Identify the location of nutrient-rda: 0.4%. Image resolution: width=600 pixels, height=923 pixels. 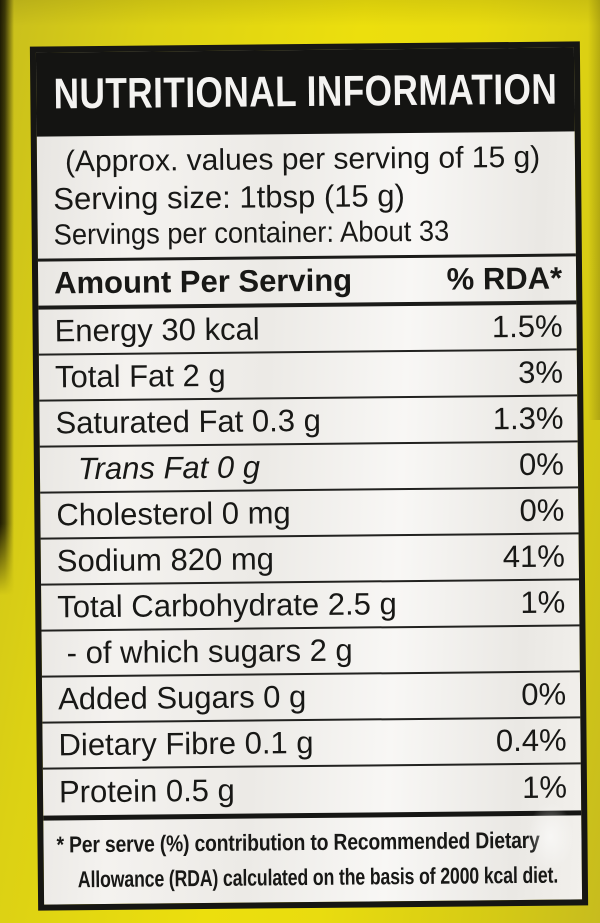
(531, 740).